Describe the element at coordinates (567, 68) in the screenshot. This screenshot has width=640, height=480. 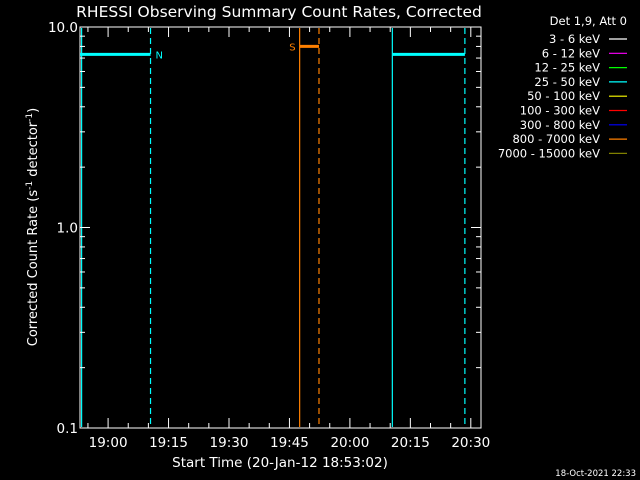
I see `legend-label-2: 12 - 25 keV` at that location.